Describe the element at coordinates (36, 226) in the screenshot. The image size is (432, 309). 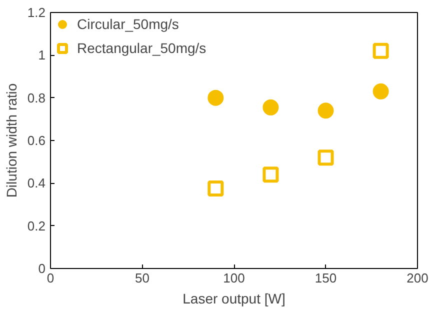
I see `y-tick-label: 0.2` at that location.